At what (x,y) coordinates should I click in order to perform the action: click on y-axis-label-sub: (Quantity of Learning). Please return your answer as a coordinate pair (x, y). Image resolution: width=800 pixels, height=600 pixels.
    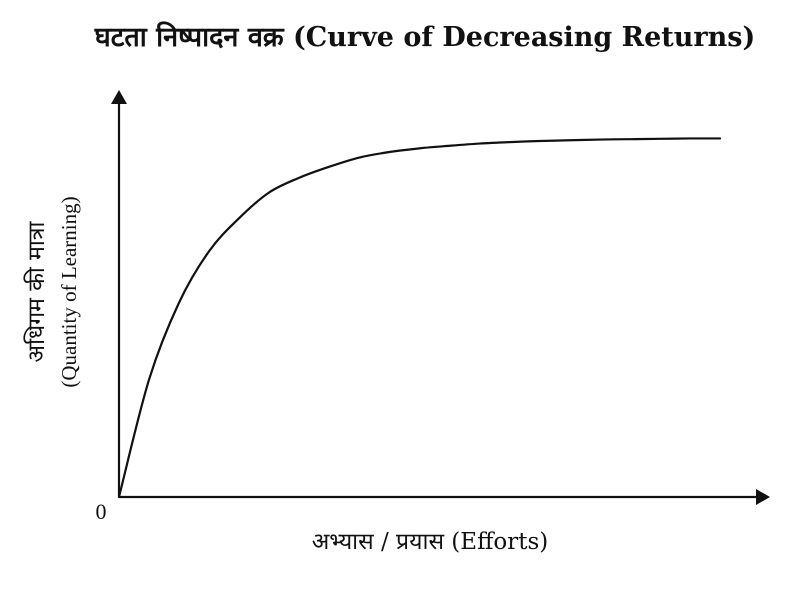
    Looking at the image, I should click on (69, 291).